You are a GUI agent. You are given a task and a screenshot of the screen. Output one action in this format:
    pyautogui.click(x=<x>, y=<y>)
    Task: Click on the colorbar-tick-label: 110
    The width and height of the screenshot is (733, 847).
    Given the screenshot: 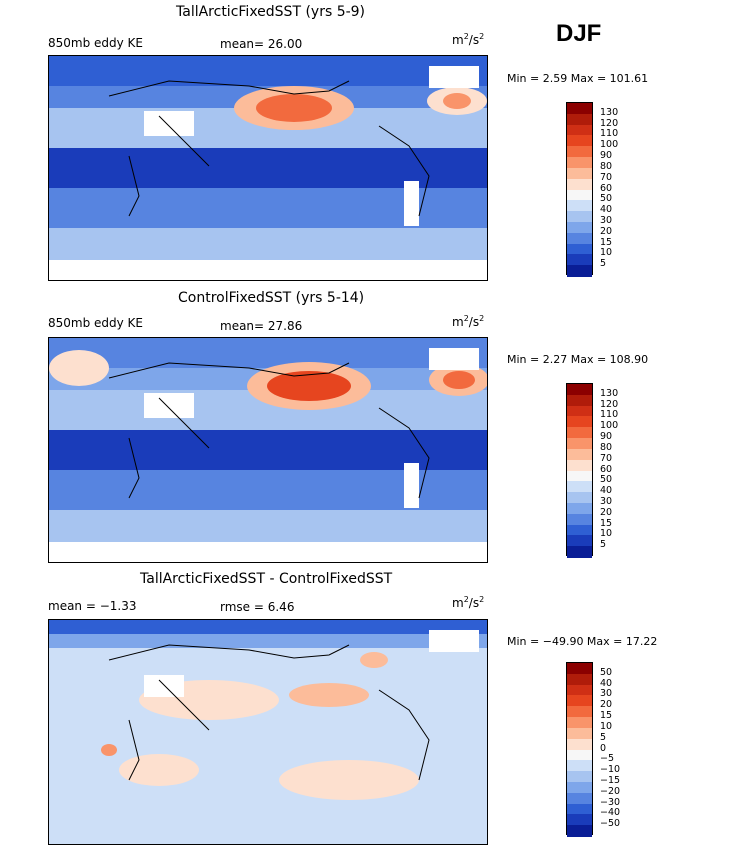 What is the action you would take?
    pyautogui.click(x=609, y=134)
    